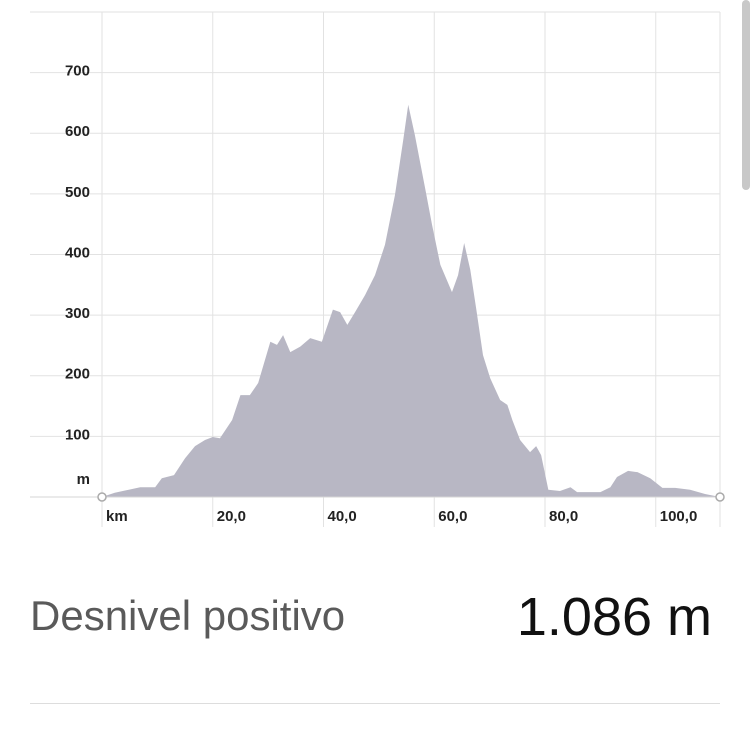  I want to click on y-tick-label: 600, so click(77, 131).